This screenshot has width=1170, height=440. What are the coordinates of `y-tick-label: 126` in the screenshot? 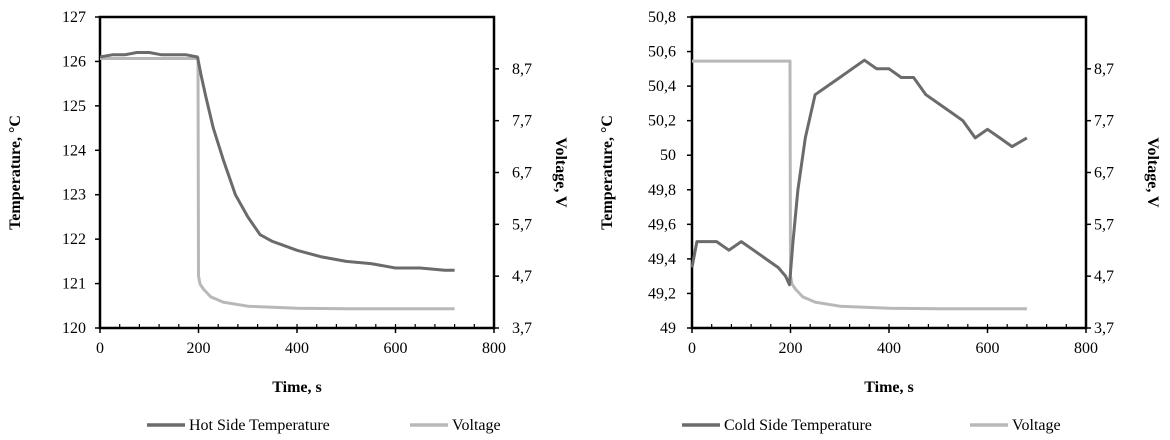 It's located at (74, 61).